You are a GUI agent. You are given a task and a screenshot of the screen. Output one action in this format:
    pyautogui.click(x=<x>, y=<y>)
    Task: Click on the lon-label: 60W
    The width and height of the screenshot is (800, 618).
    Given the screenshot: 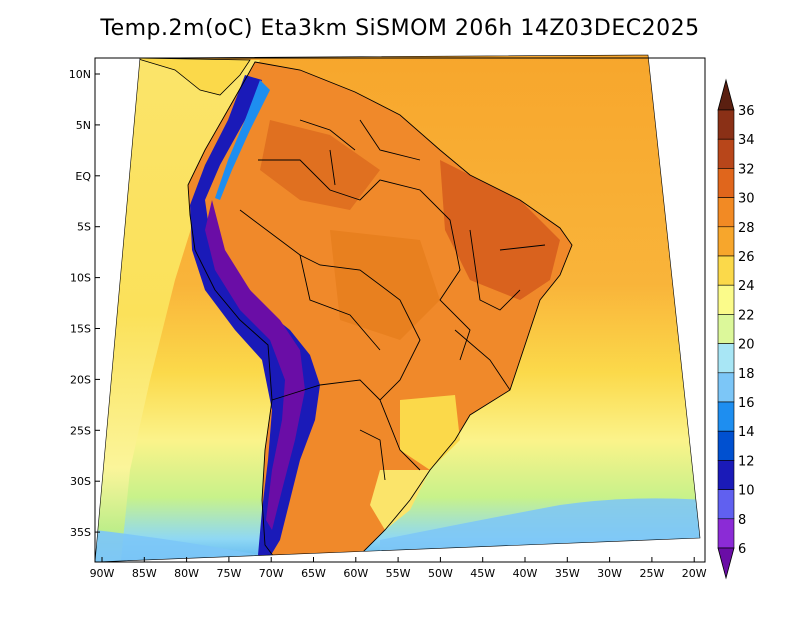 What is the action you would take?
    pyautogui.click(x=355, y=573)
    